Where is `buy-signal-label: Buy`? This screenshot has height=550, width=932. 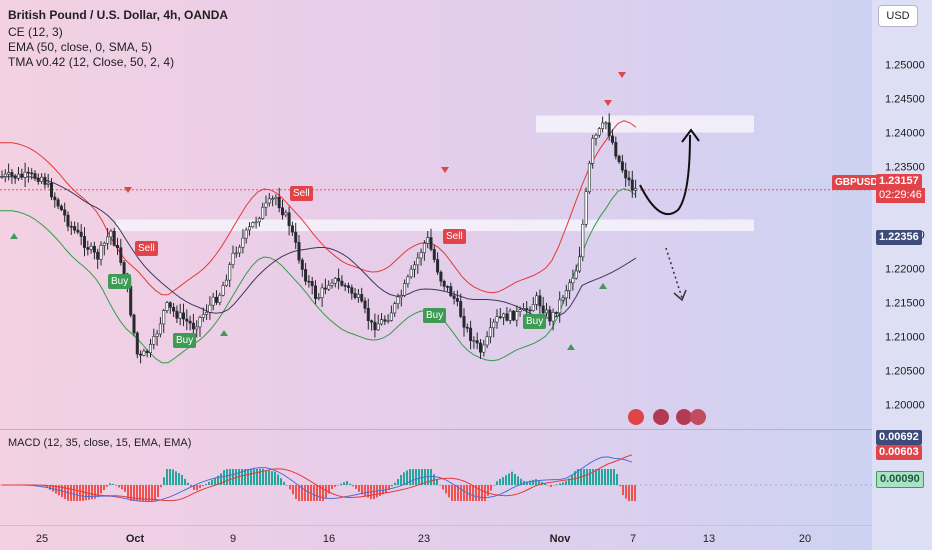 buy-signal-label: Buy is located at coordinates (435, 315).